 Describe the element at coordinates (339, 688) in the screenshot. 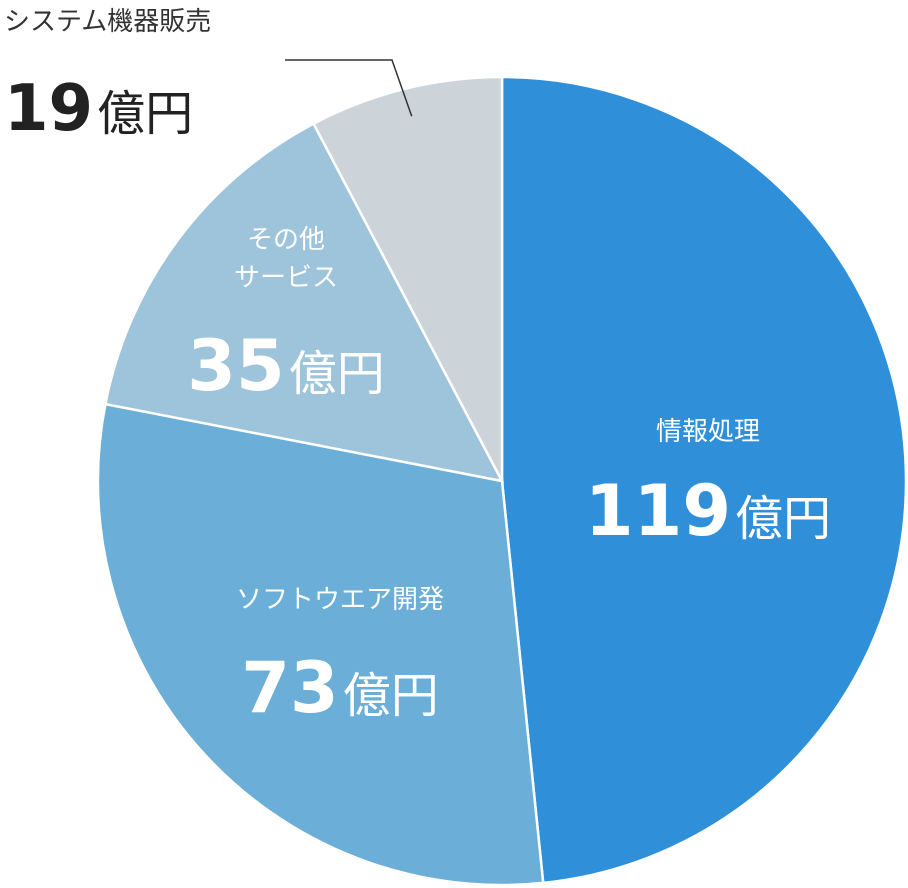

I see `slice-label-value-2: 73億円` at that location.